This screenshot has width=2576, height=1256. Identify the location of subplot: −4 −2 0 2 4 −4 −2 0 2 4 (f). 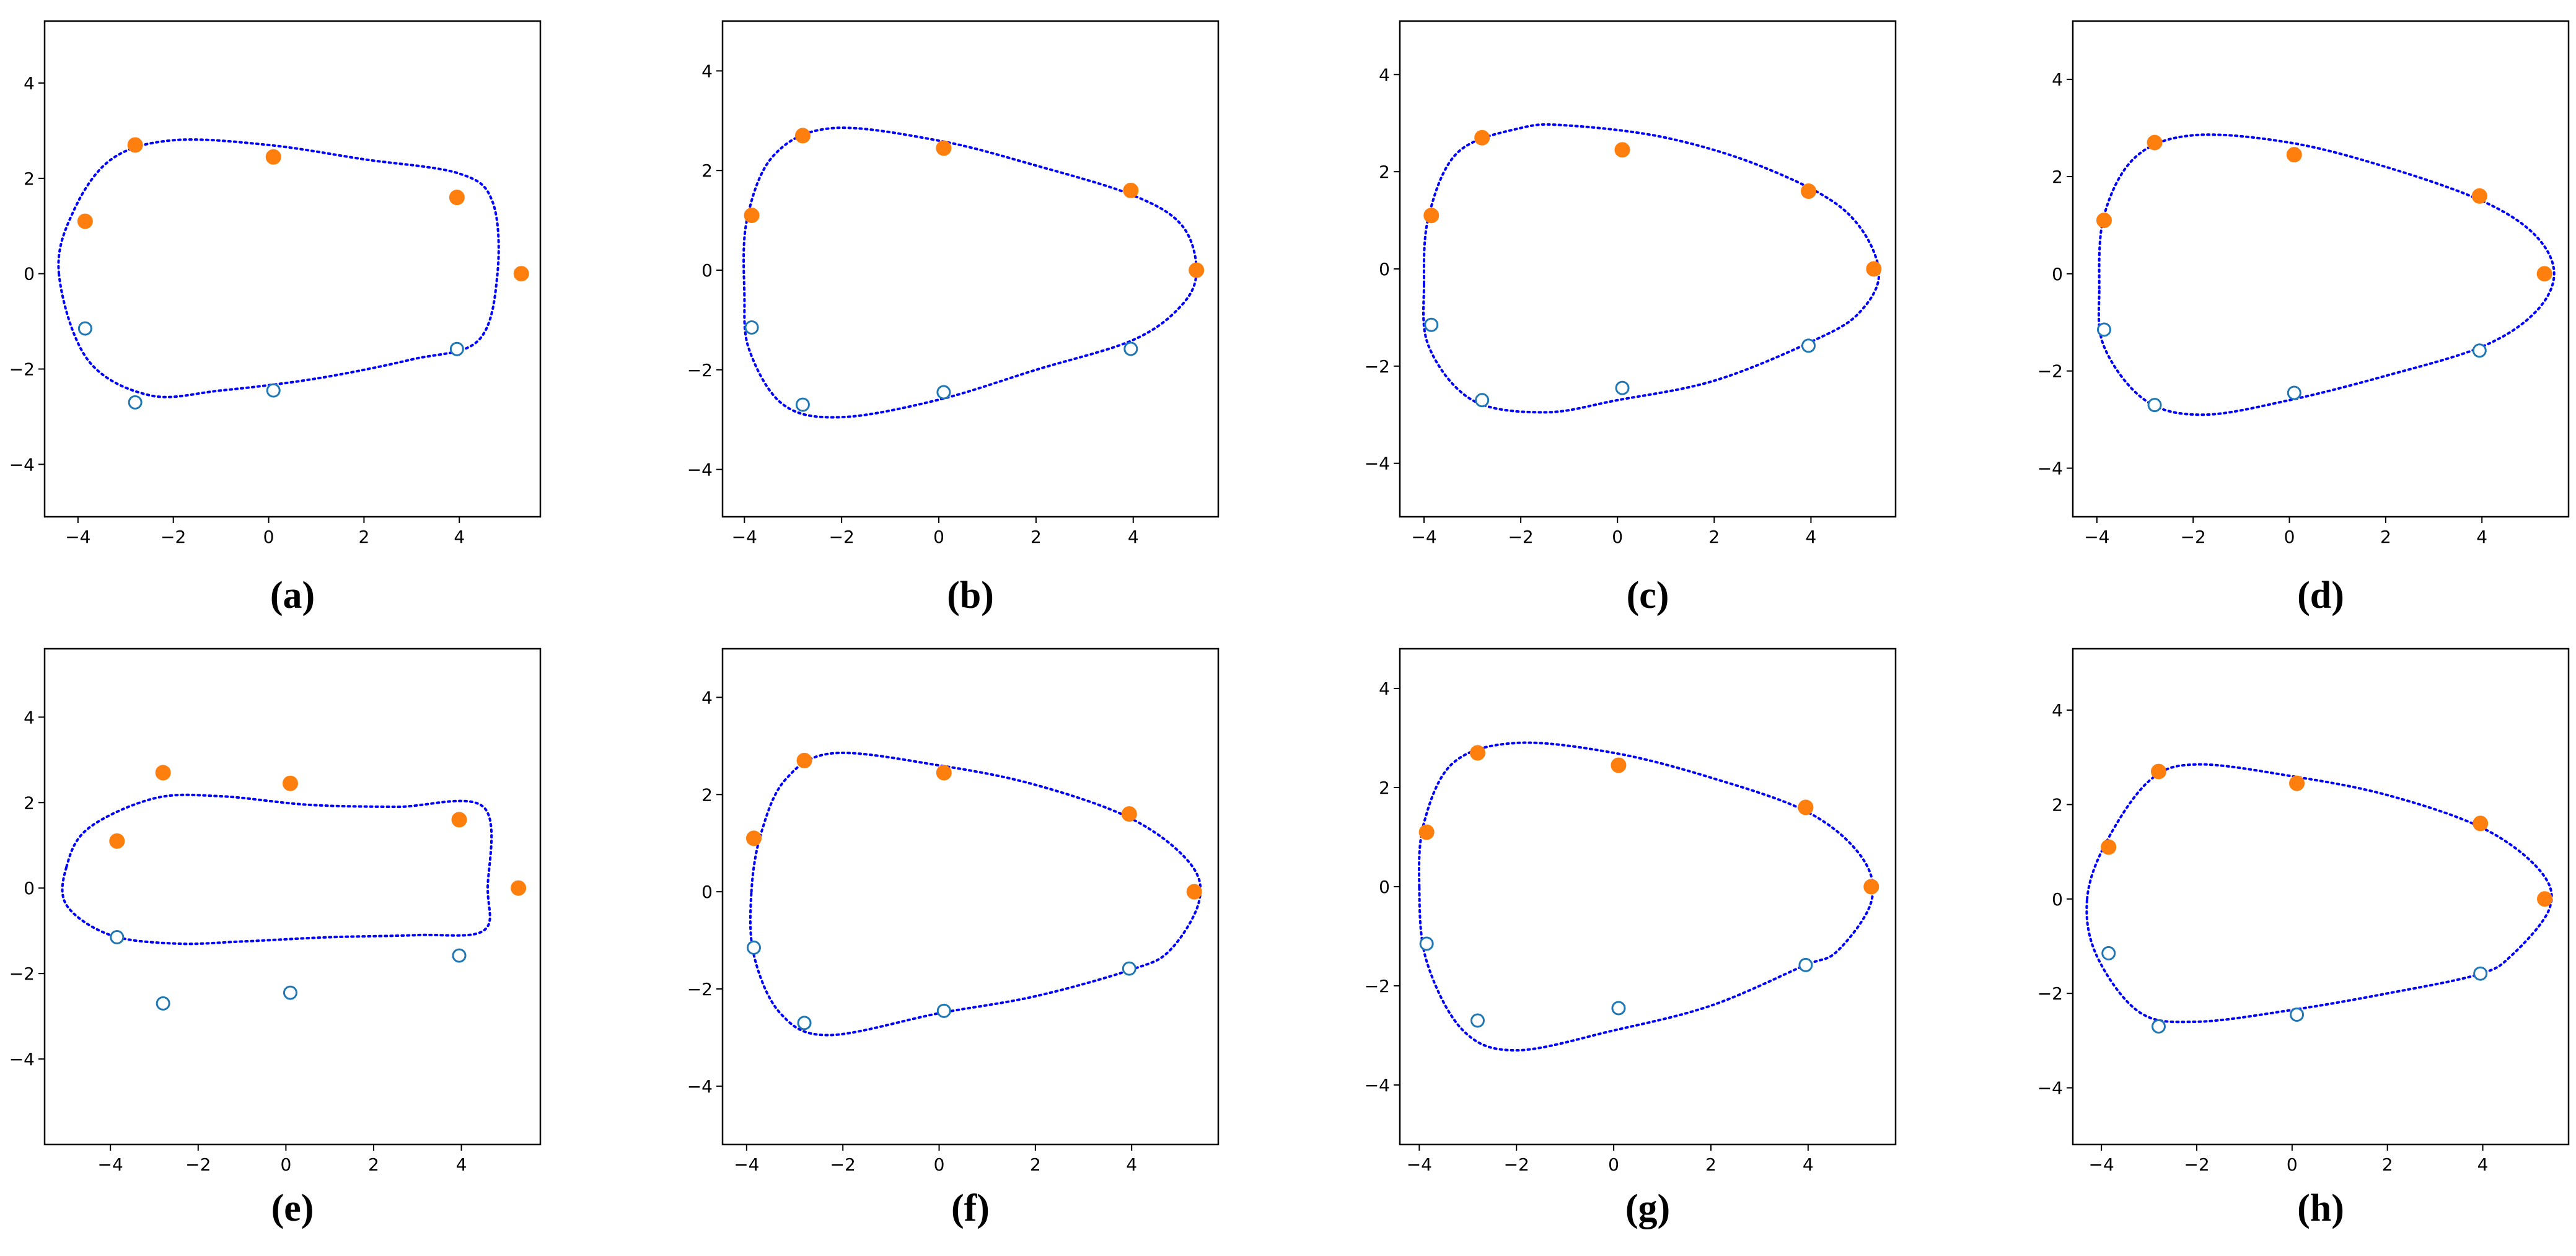
(953, 939).